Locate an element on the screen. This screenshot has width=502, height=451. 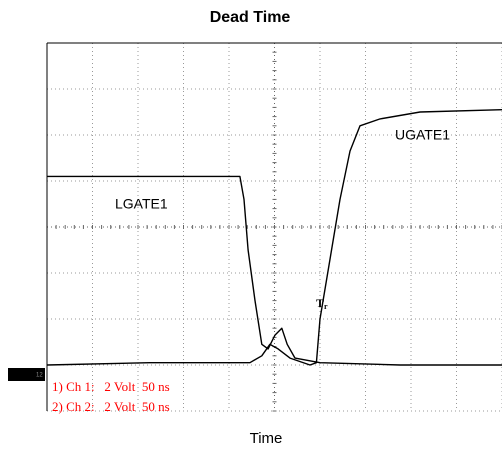
channel-label: 1) Ch 1: 2 Volt 50 ns is located at coordinates (111, 386).